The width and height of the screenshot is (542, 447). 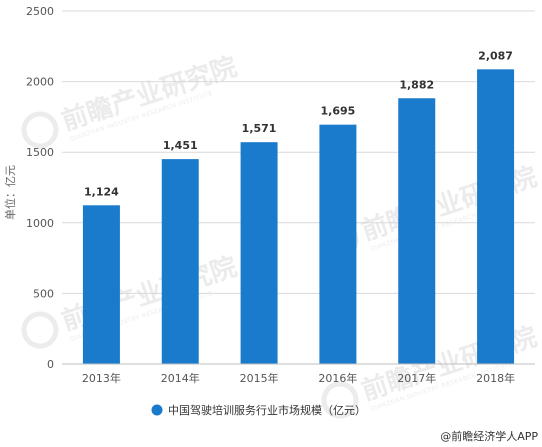 I want to click on legend-swatch, so click(x=157, y=410).